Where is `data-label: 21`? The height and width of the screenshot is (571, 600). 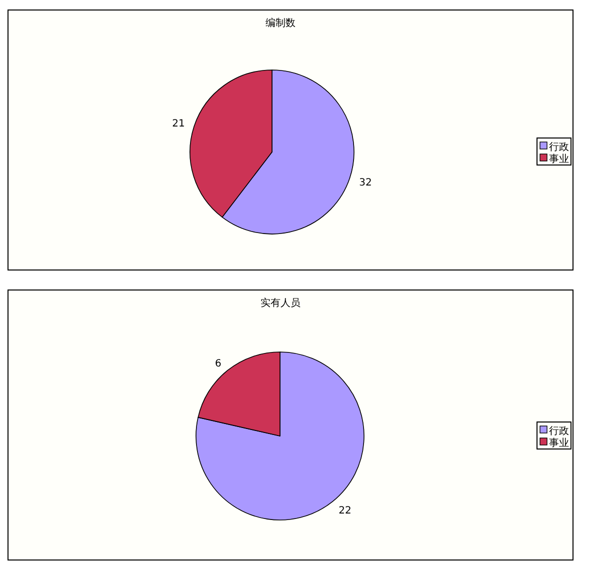 data-label: 21 is located at coordinates (178, 124).